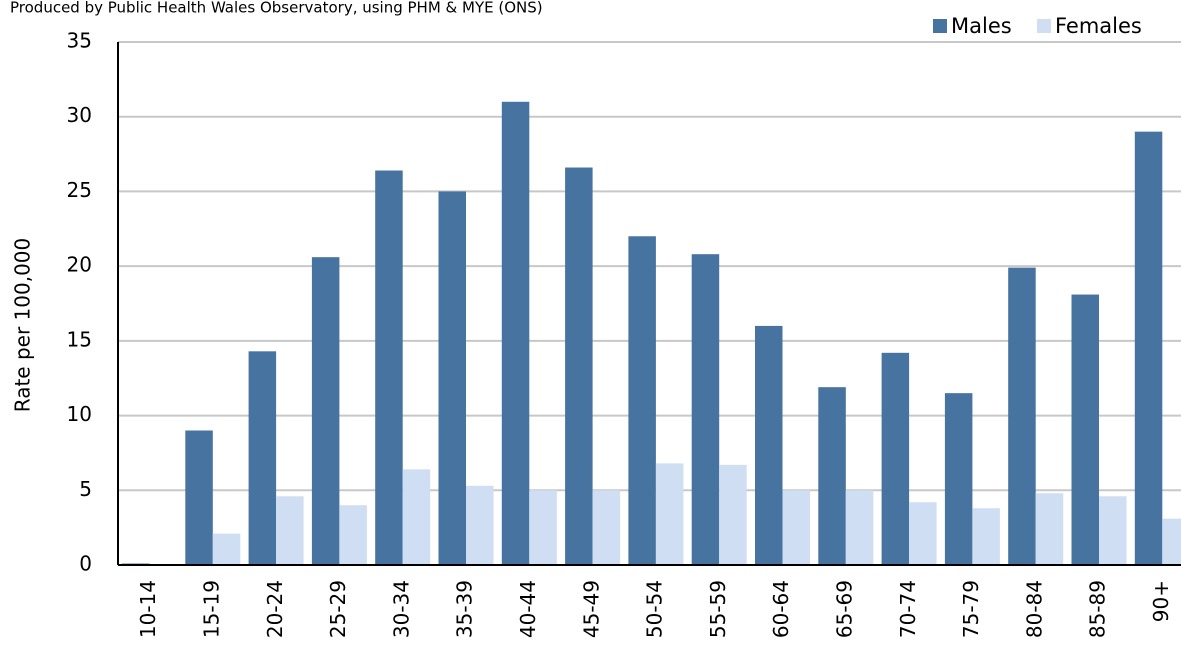  Describe the element at coordinates (781, 609) in the screenshot. I see `x-tick-label: 60-64` at that location.